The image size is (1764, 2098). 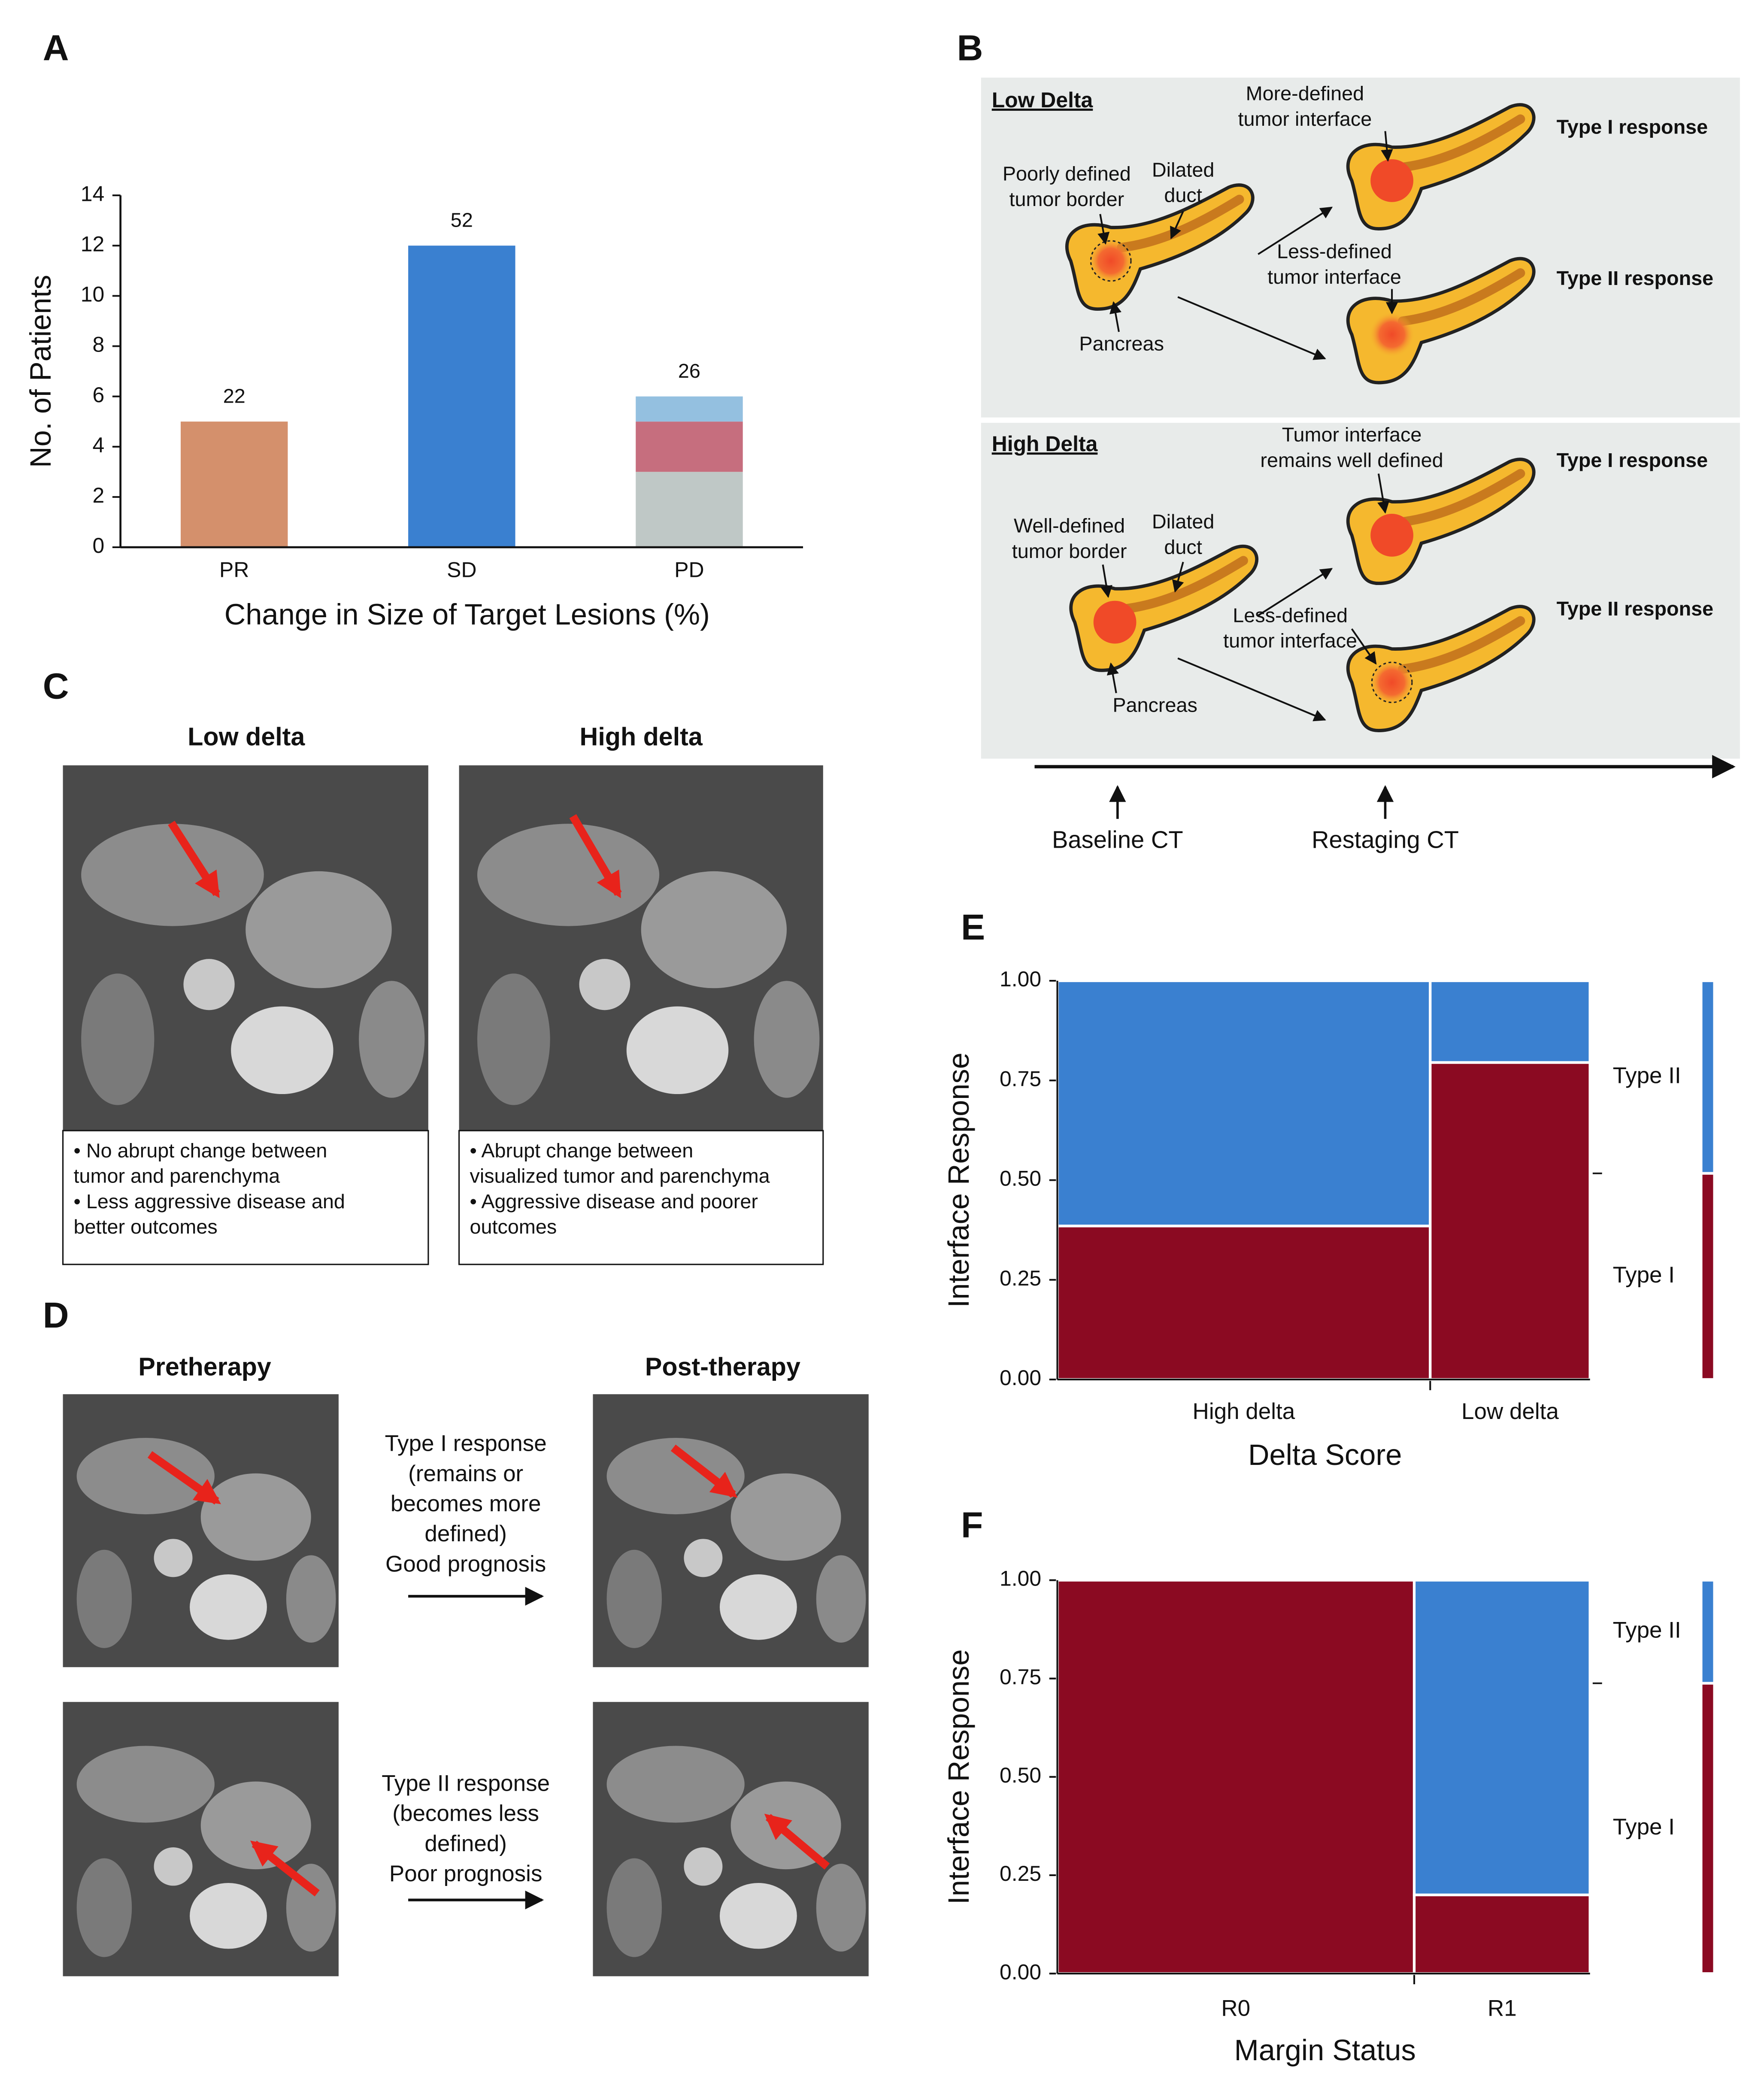 I want to click on y-tick-label: 0.25, so click(x=1020, y=1278).